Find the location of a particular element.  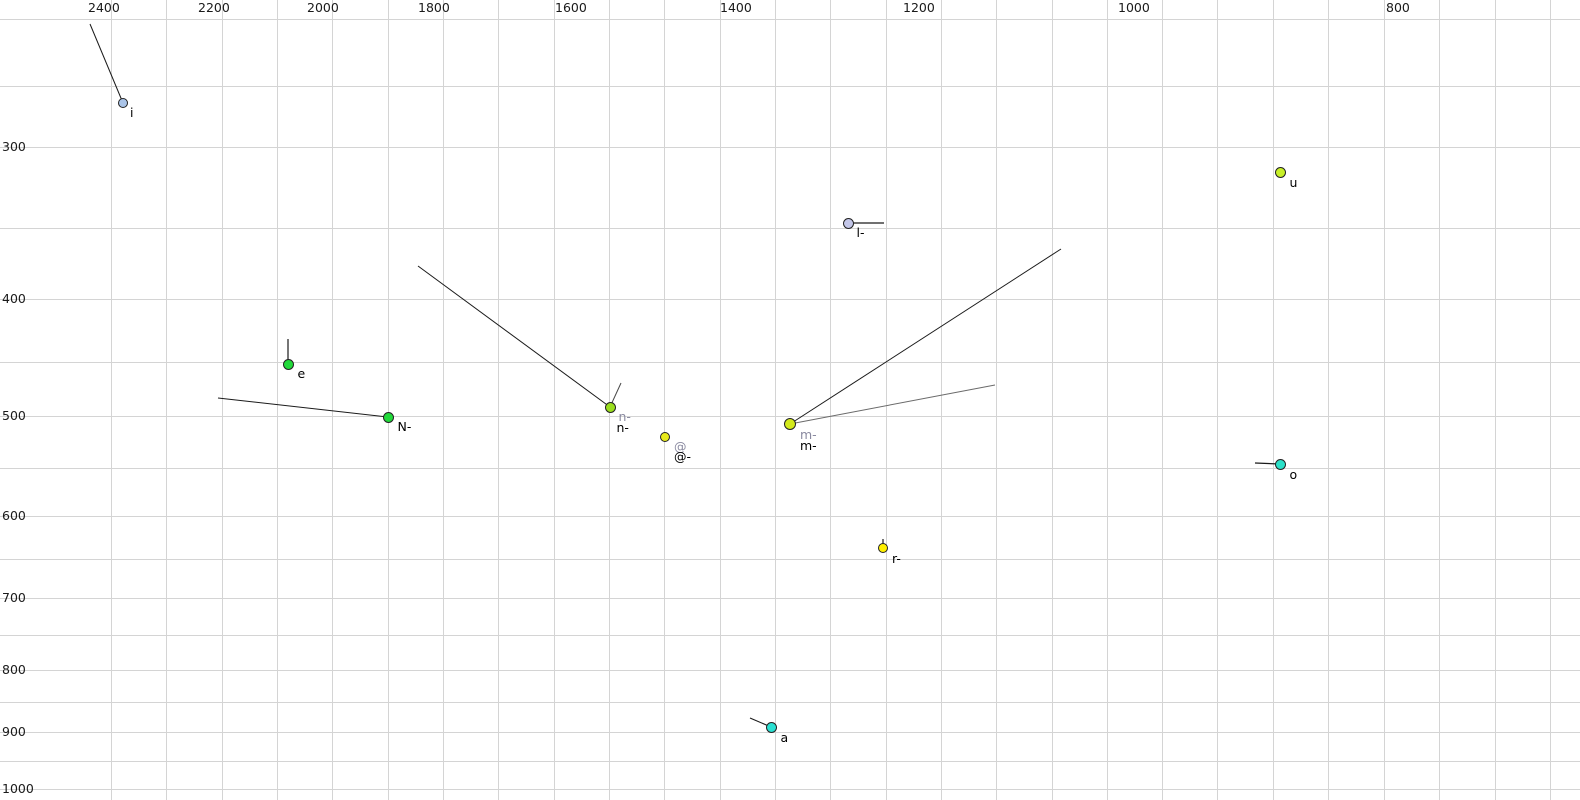

data-point-label: a is located at coordinates (784, 737).